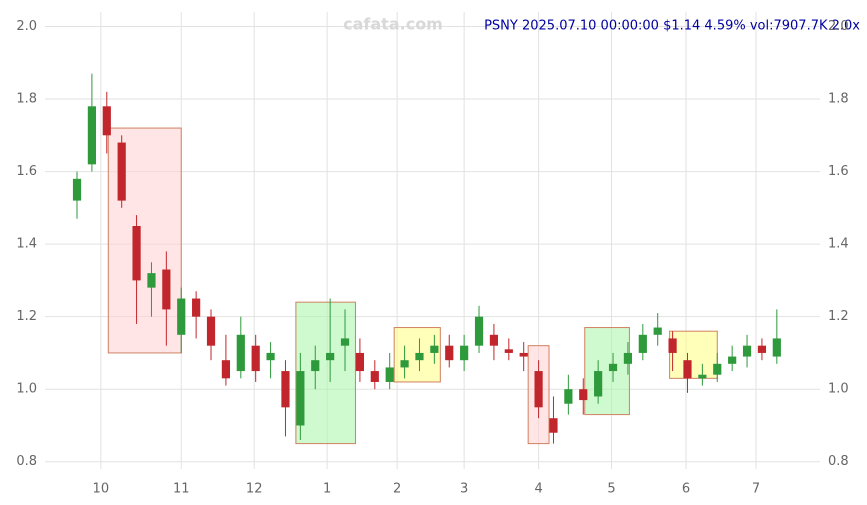 This screenshot has width=867, height=505. Describe the element at coordinates (838, 316) in the screenshot. I see `y-tick-label-right: 1.2` at that location.